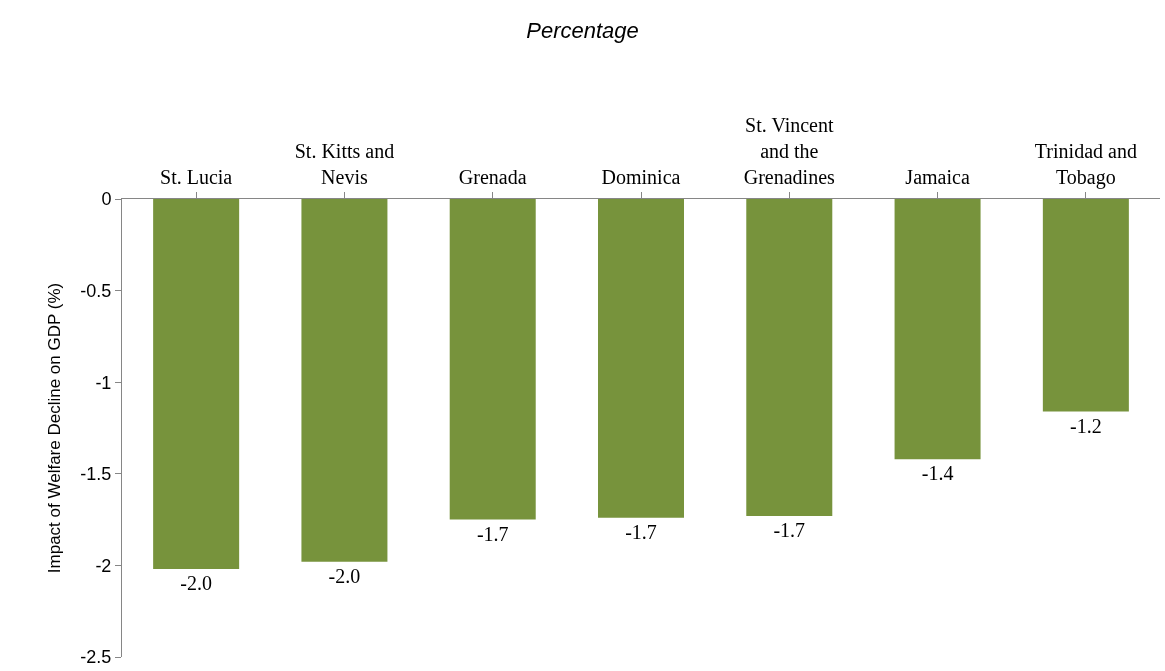  What do you see at coordinates (937, 177) in the screenshot?
I see `x-tick-label: Jamaica` at bounding box center [937, 177].